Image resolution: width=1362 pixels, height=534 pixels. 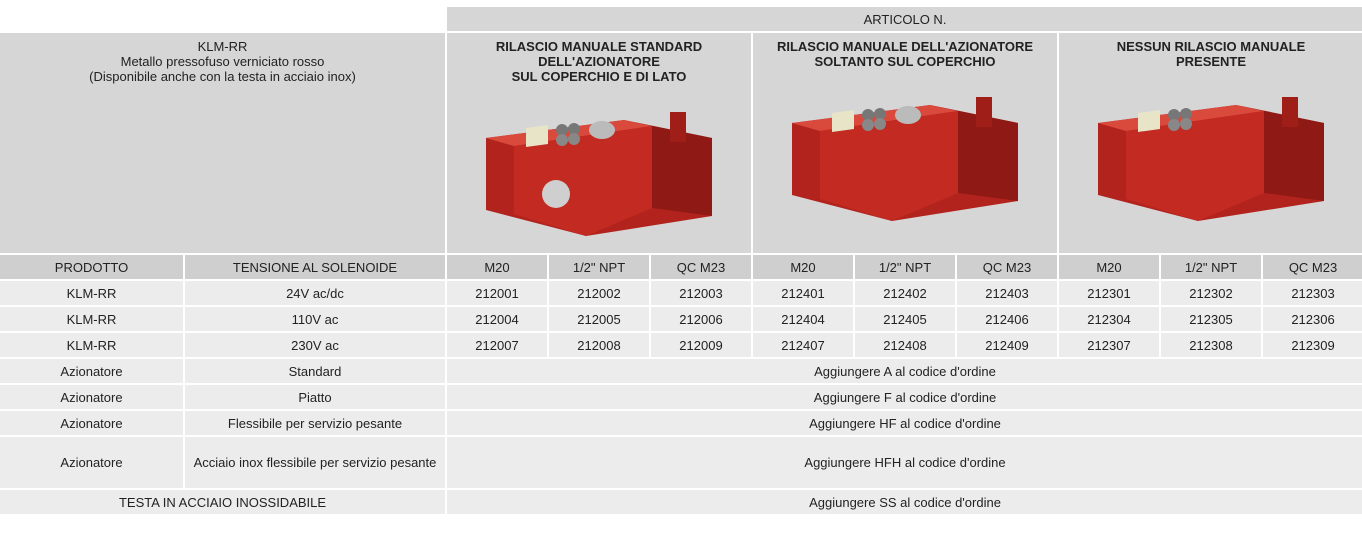 What do you see at coordinates (1109, 345) in the screenshot?
I see `table-cell: 212307` at bounding box center [1109, 345].